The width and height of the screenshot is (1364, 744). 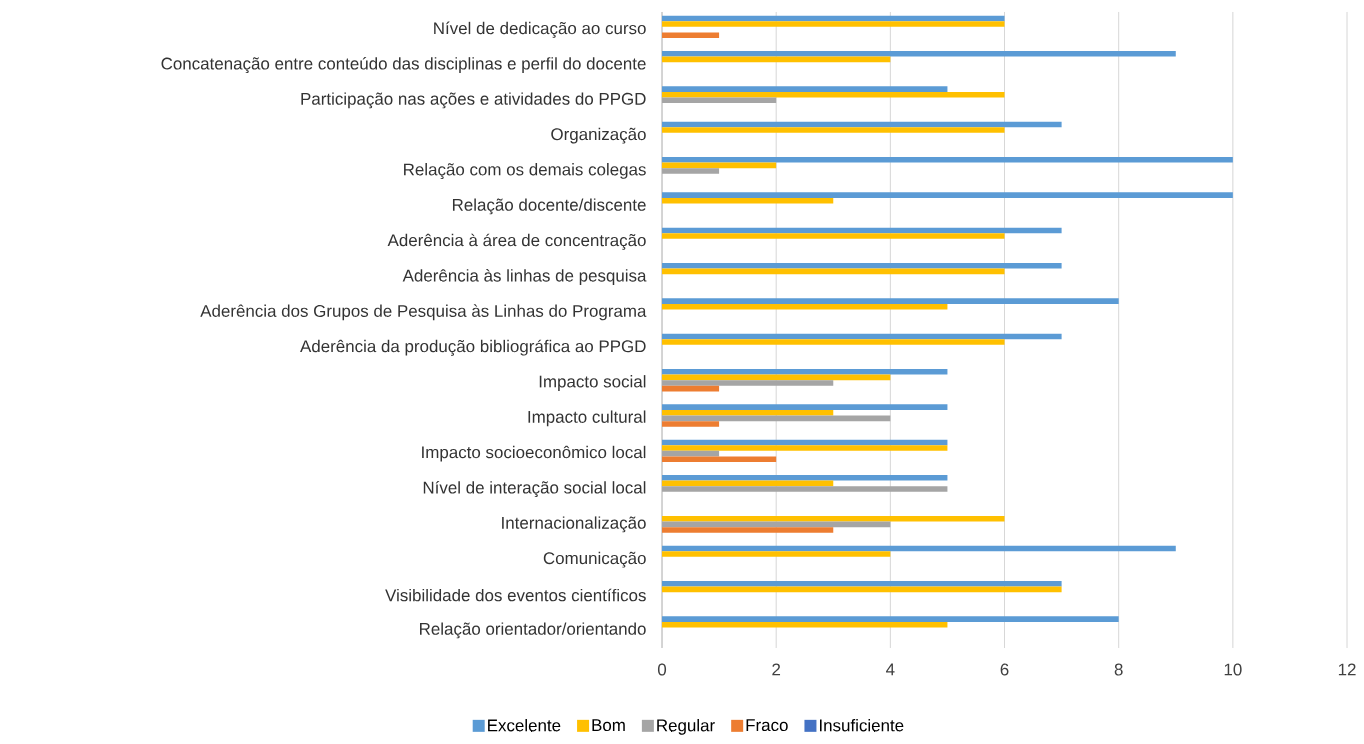 I want to click on y-tick-label: Nível de dedicação ao curso, so click(x=540, y=29).